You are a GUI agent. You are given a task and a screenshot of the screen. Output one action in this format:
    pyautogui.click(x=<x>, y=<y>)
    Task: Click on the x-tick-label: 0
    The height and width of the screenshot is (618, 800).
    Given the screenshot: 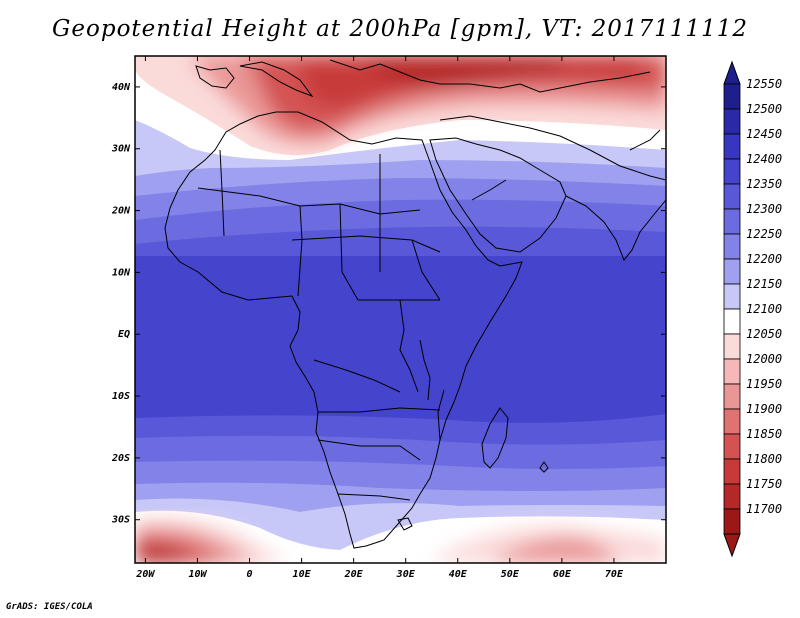 What is the action you would take?
    pyautogui.click(x=250, y=574)
    